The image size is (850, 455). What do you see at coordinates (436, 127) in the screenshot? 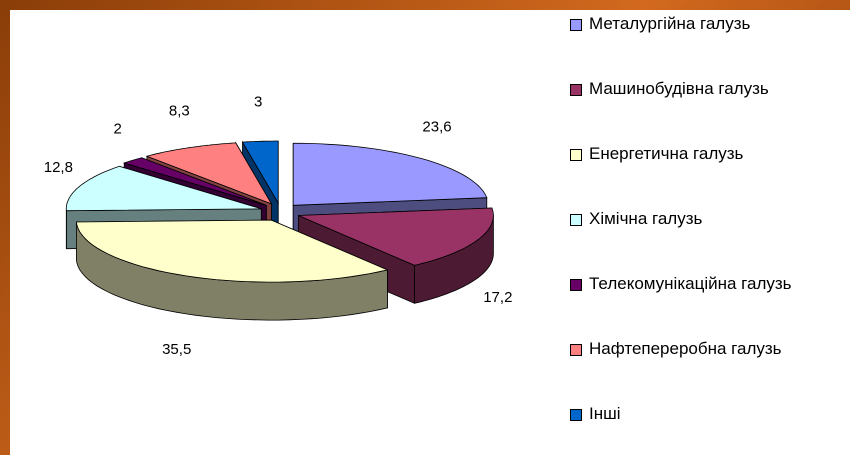
I see `data-label: 23,6` at bounding box center [436, 127].